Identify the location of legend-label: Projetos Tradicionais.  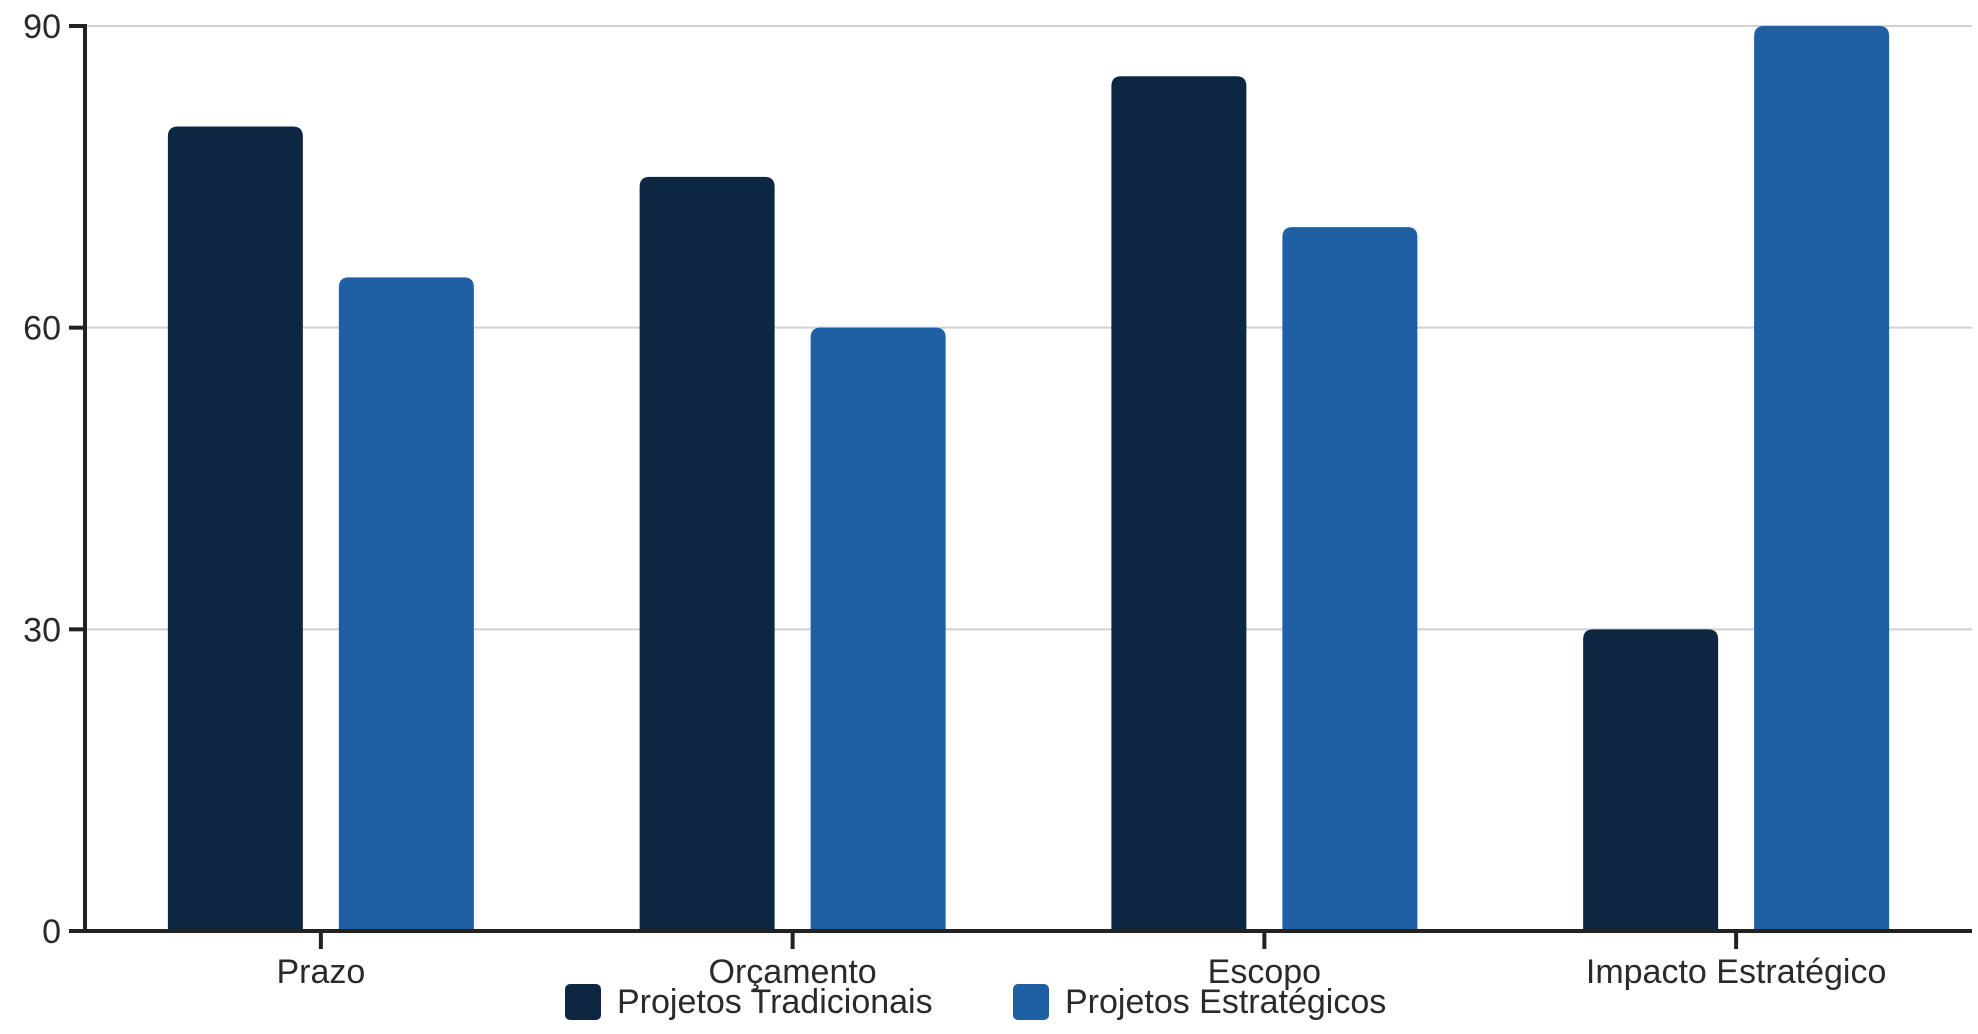
(775, 1002).